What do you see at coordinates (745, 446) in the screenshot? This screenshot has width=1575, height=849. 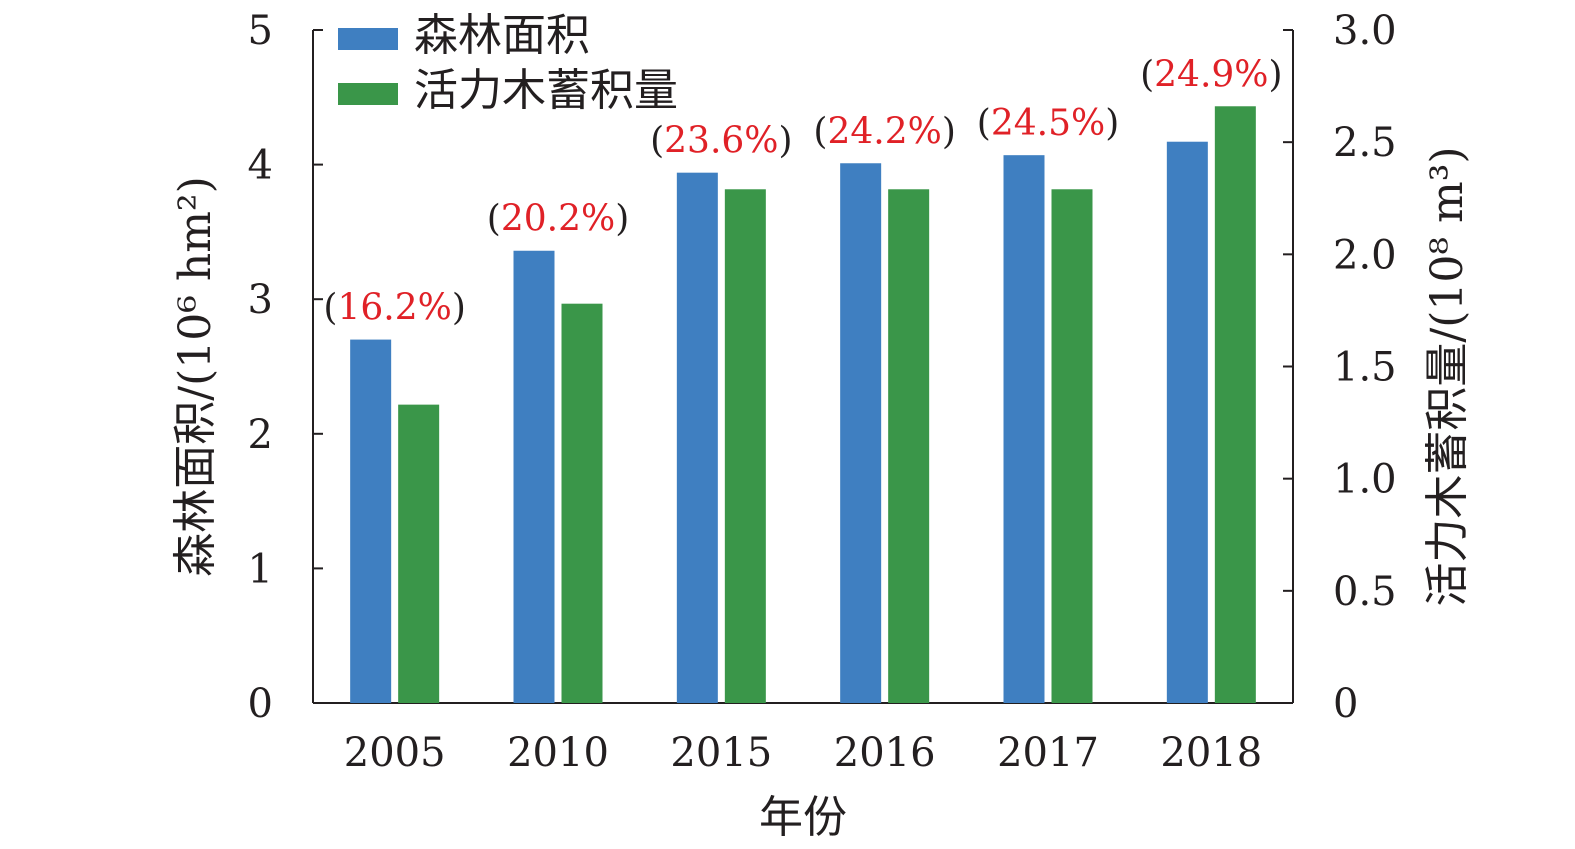 I see `bar-living-stock-2015` at bounding box center [745, 446].